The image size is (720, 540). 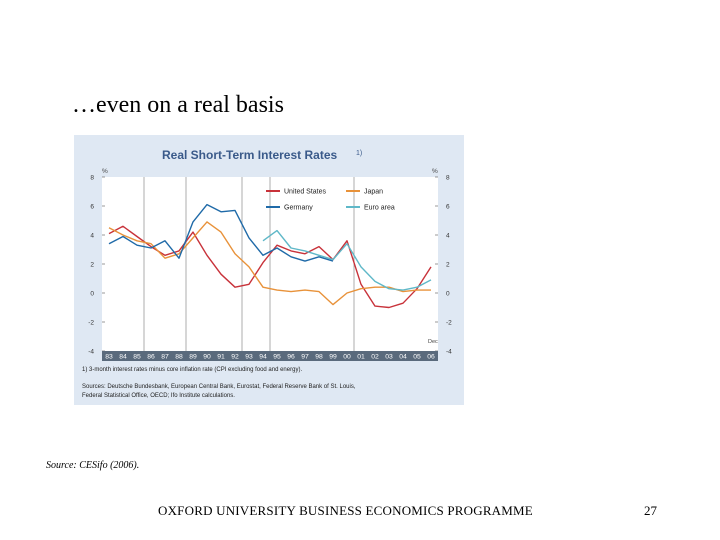 I want to click on x-tick-label: 83, so click(x=109, y=357).